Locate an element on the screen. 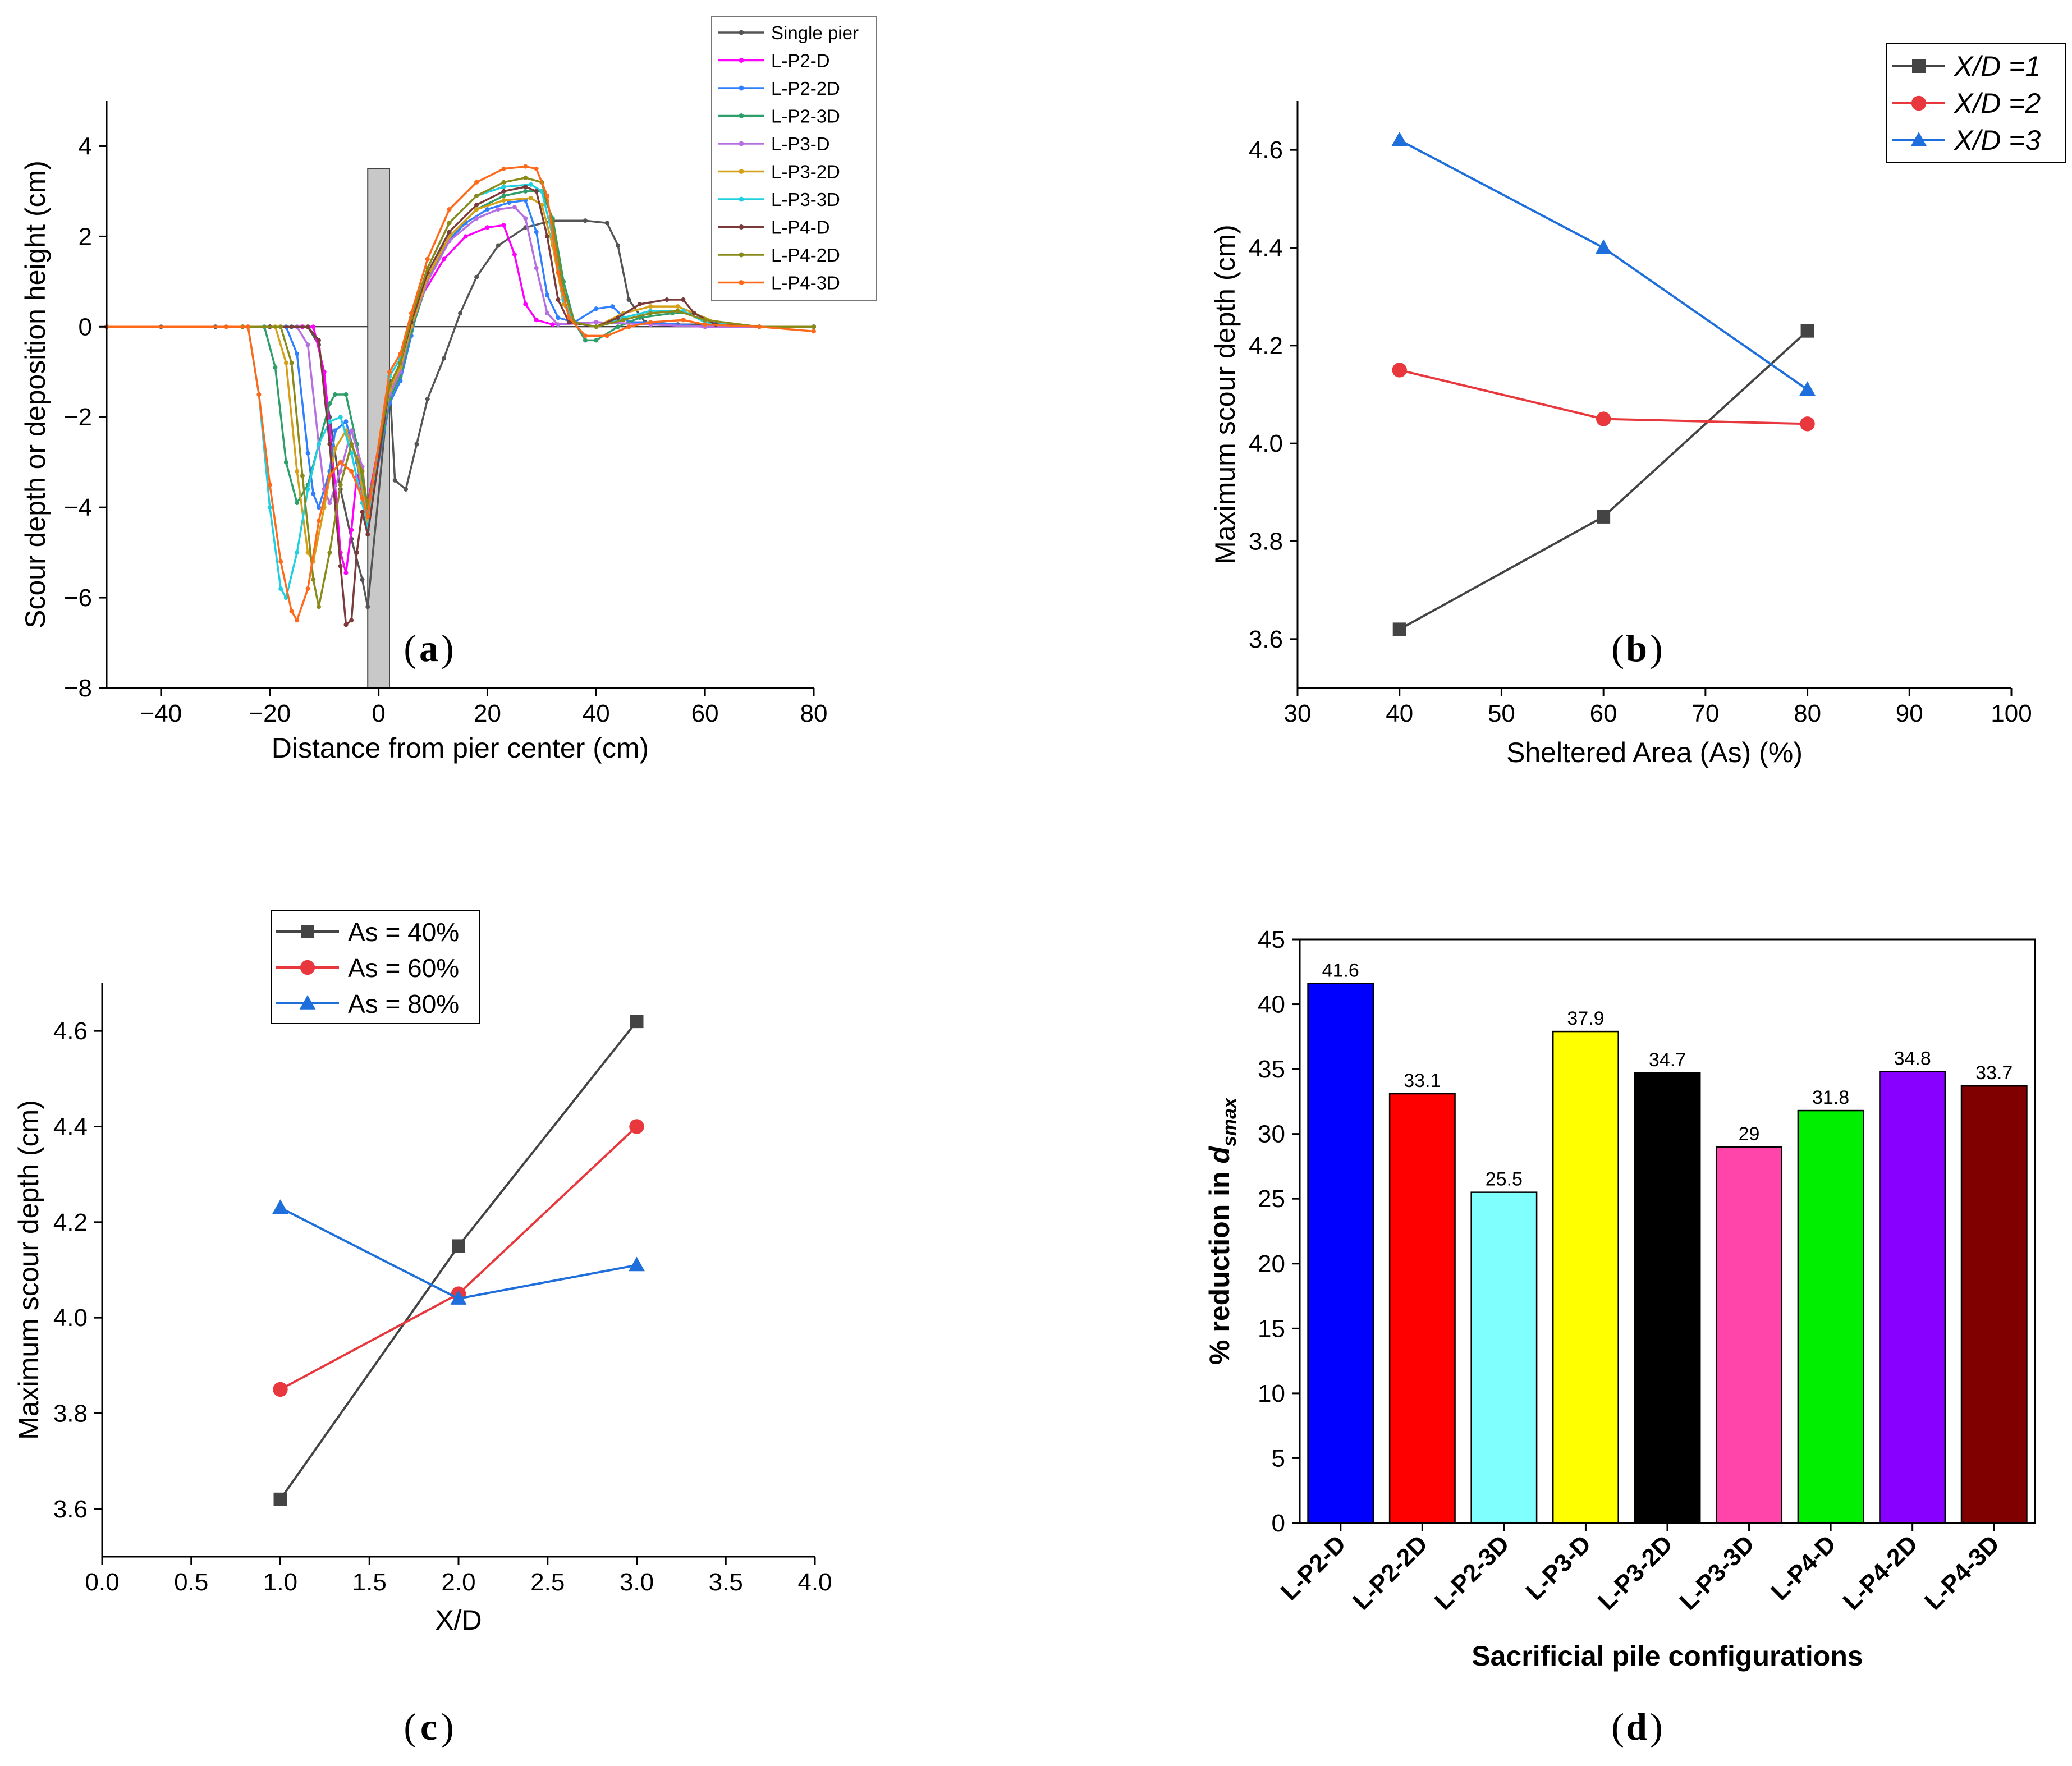  c-legend-label: As = 80% is located at coordinates (404, 1004).